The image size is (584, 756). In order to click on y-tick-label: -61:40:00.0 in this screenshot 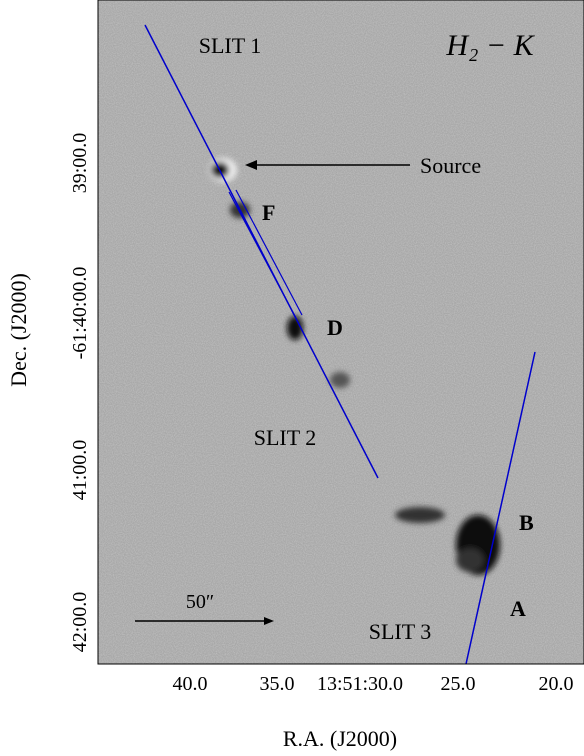, I will do `click(80, 313)`.